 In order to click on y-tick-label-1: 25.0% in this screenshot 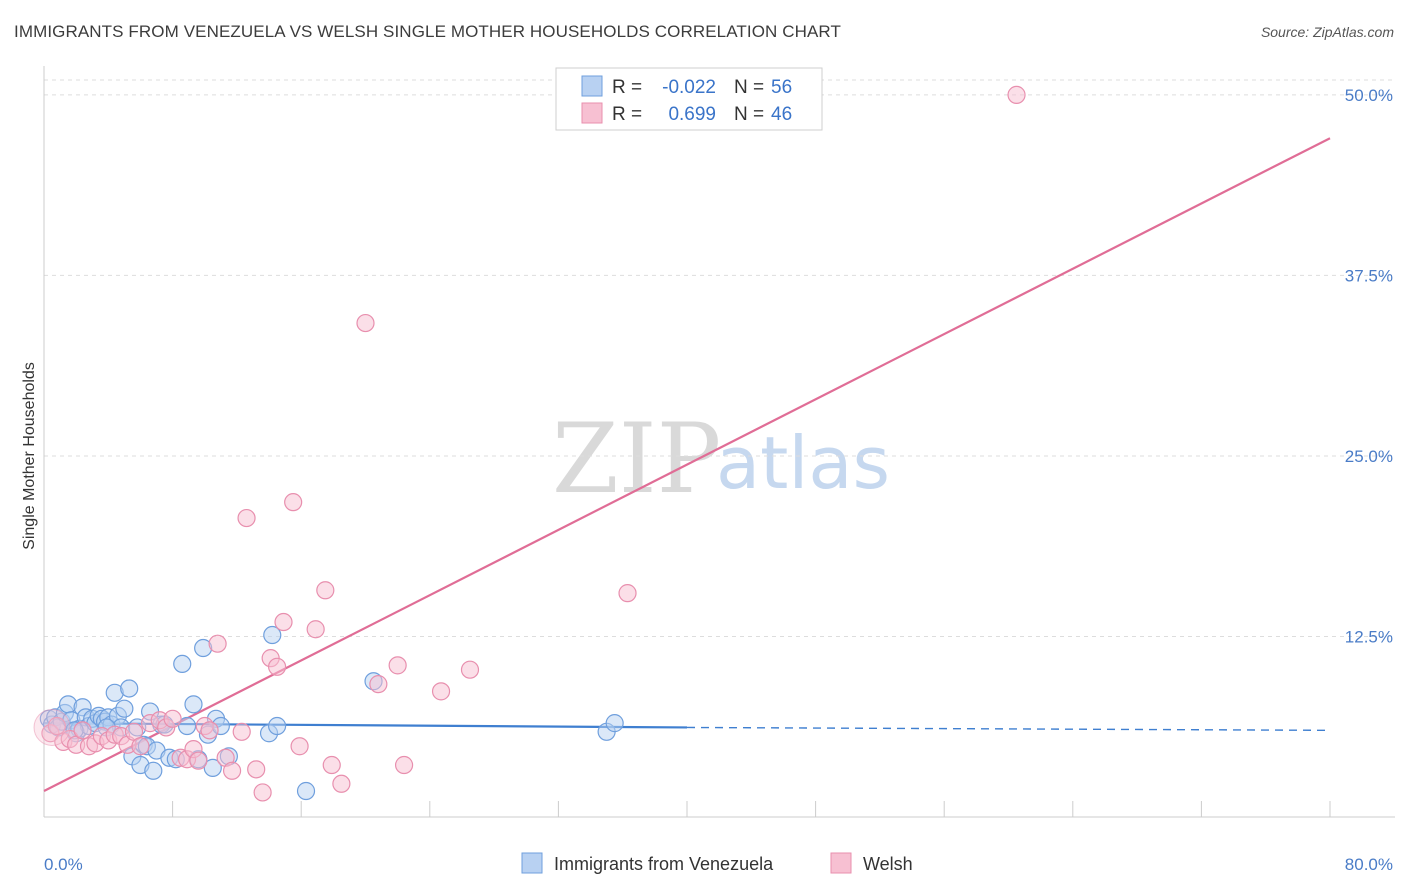, I will do `click(1369, 456)`.